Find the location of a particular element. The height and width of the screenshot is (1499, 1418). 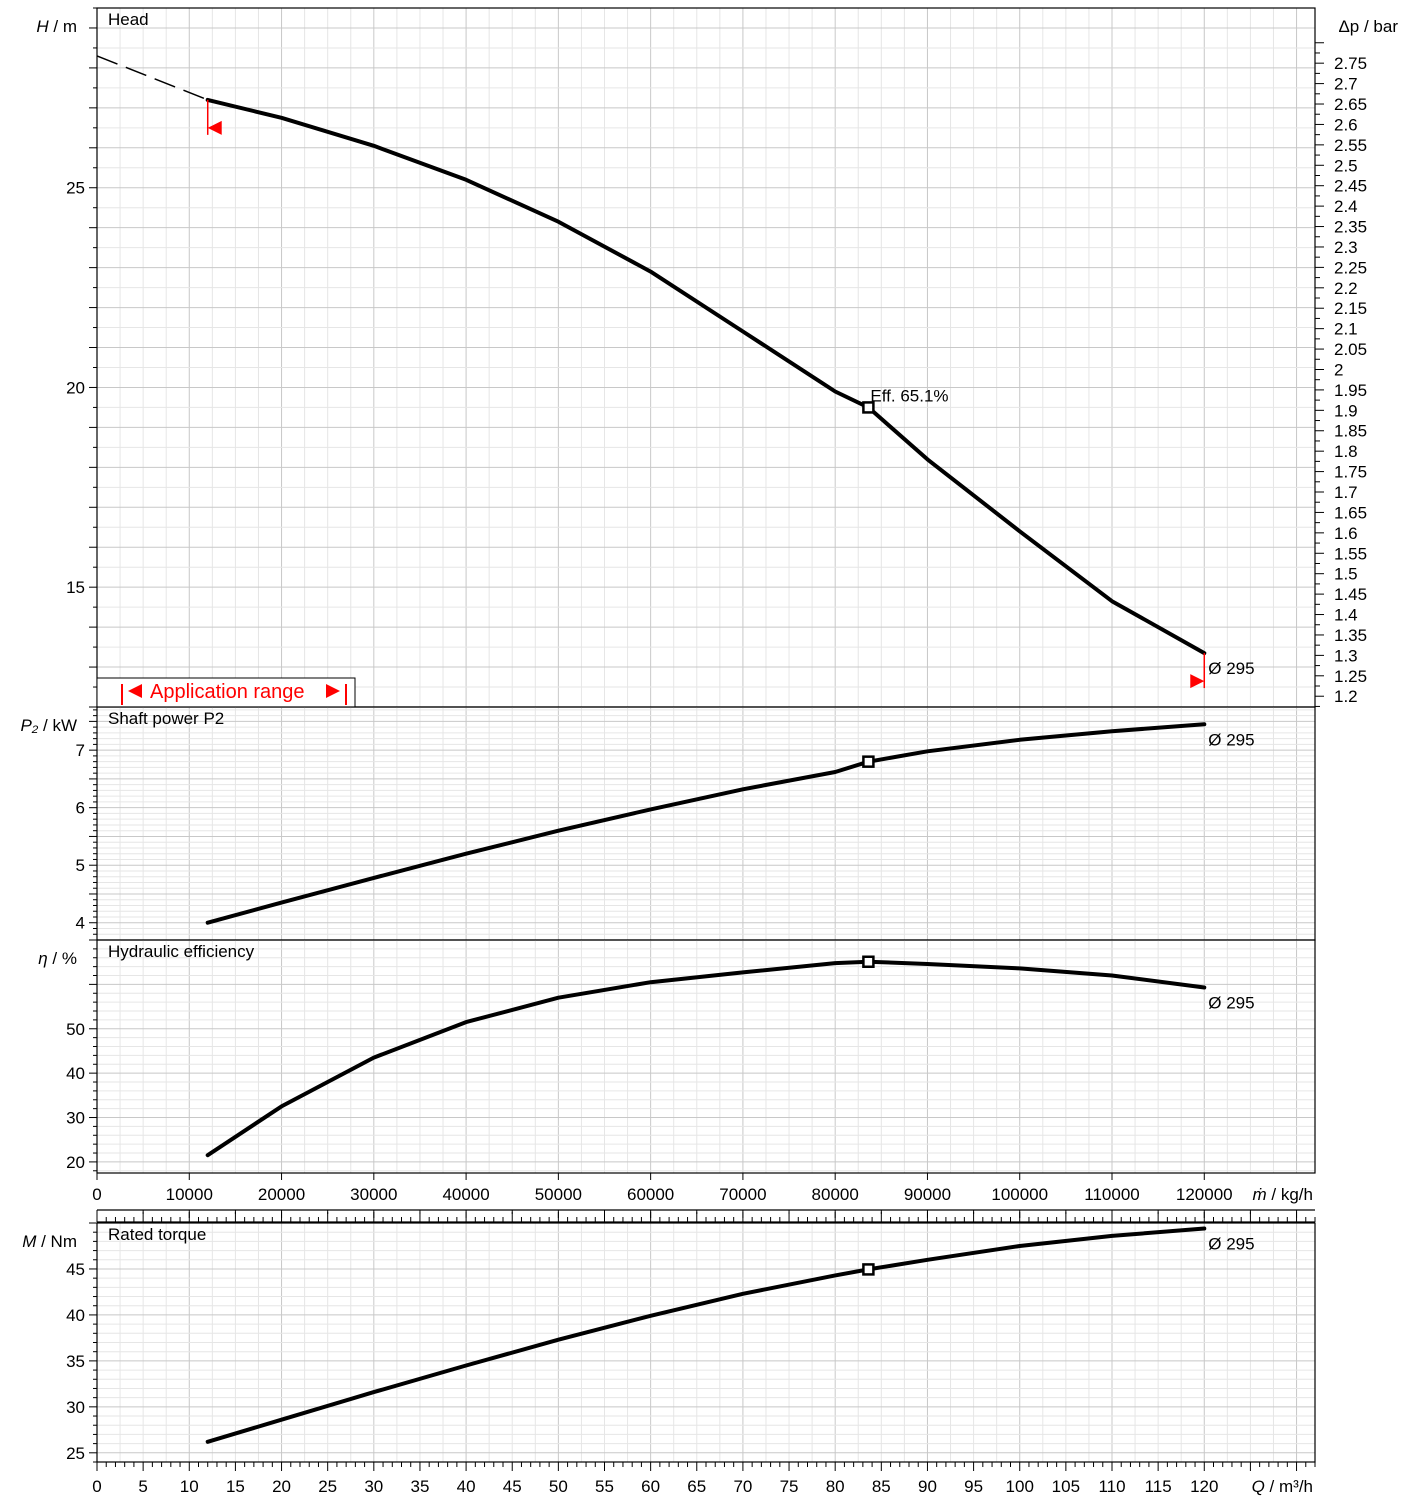

y2-tick-label: 1.55 is located at coordinates (1350, 553).